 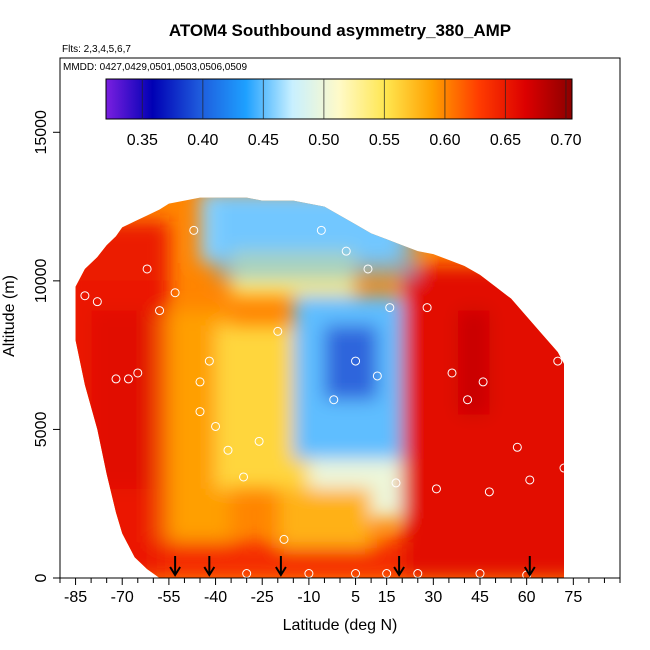 What do you see at coordinates (433, 597) in the screenshot?
I see `x-tick-label: 30` at bounding box center [433, 597].